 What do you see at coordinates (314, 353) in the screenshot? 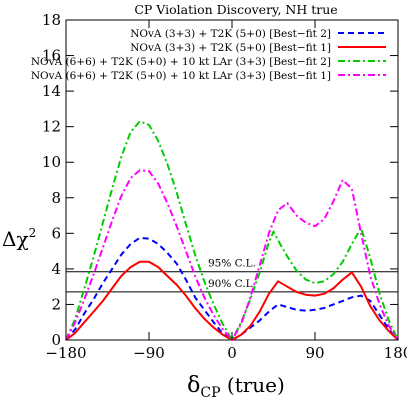
I see `x-tick-label: 90` at bounding box center [314, 353].